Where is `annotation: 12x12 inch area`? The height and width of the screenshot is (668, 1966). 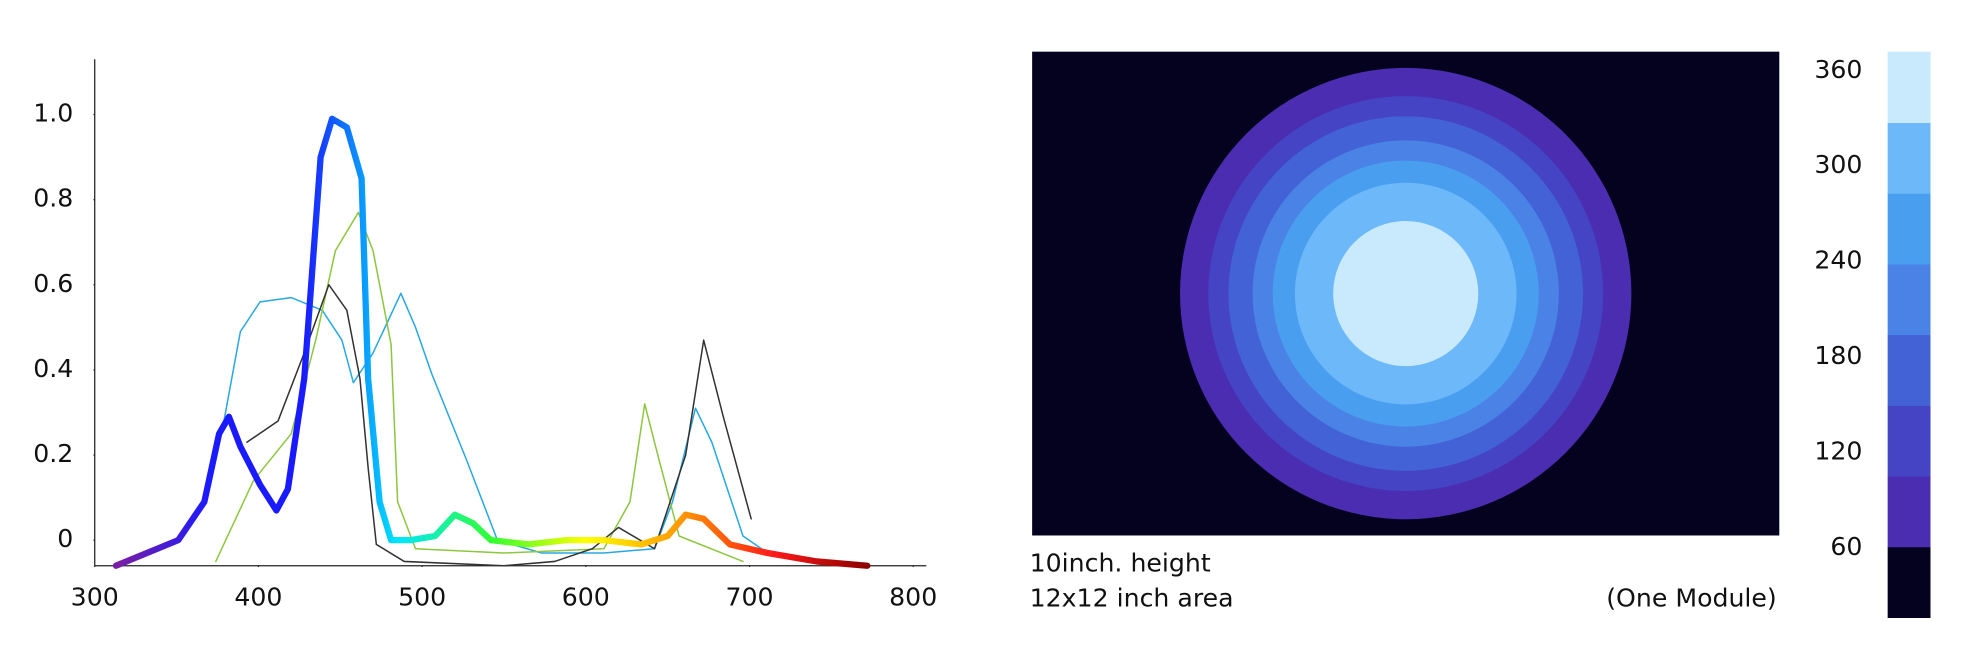
annotation: 12x12 inch area is located at coordinates (1132, 598).